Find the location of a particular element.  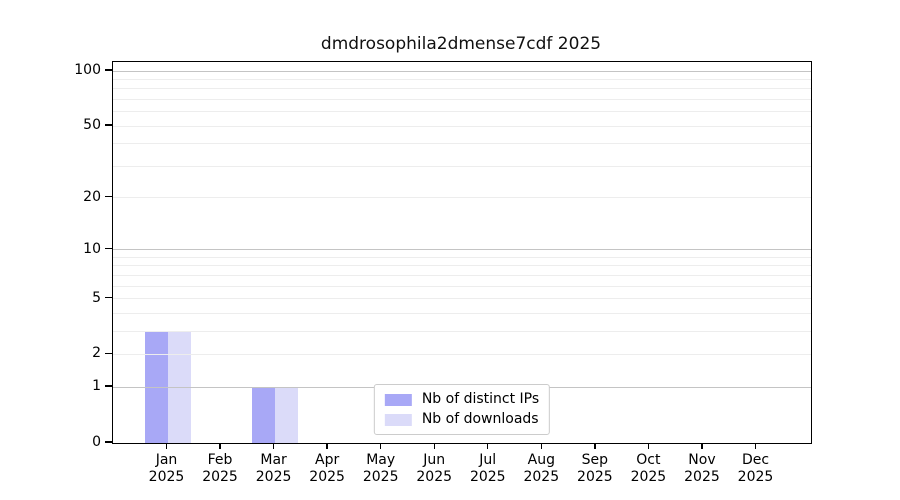

legend: Nb of distinct IPs Nb of downloads is located at coordinates (462, 409).